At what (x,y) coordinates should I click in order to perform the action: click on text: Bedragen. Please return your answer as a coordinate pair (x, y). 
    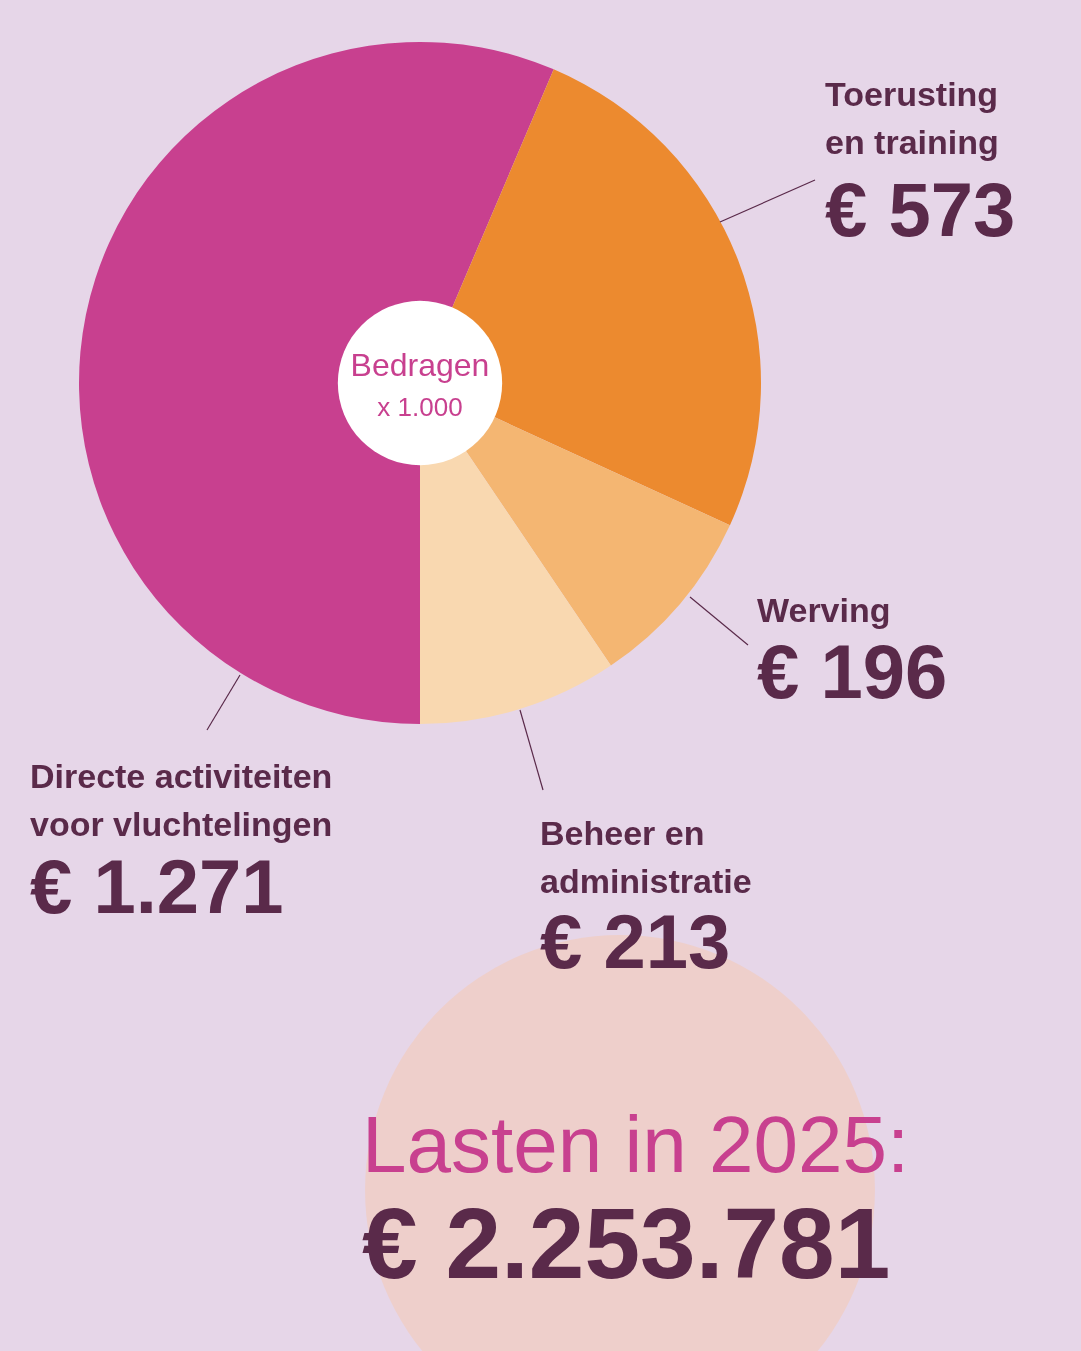
    Looking at the image, I should click on (420, 365).